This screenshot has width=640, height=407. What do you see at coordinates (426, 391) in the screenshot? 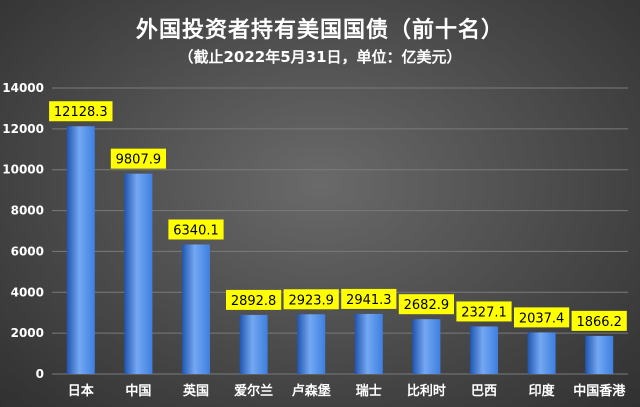
I see `x-category-label: 比利时` at bounding box center [426, 391].